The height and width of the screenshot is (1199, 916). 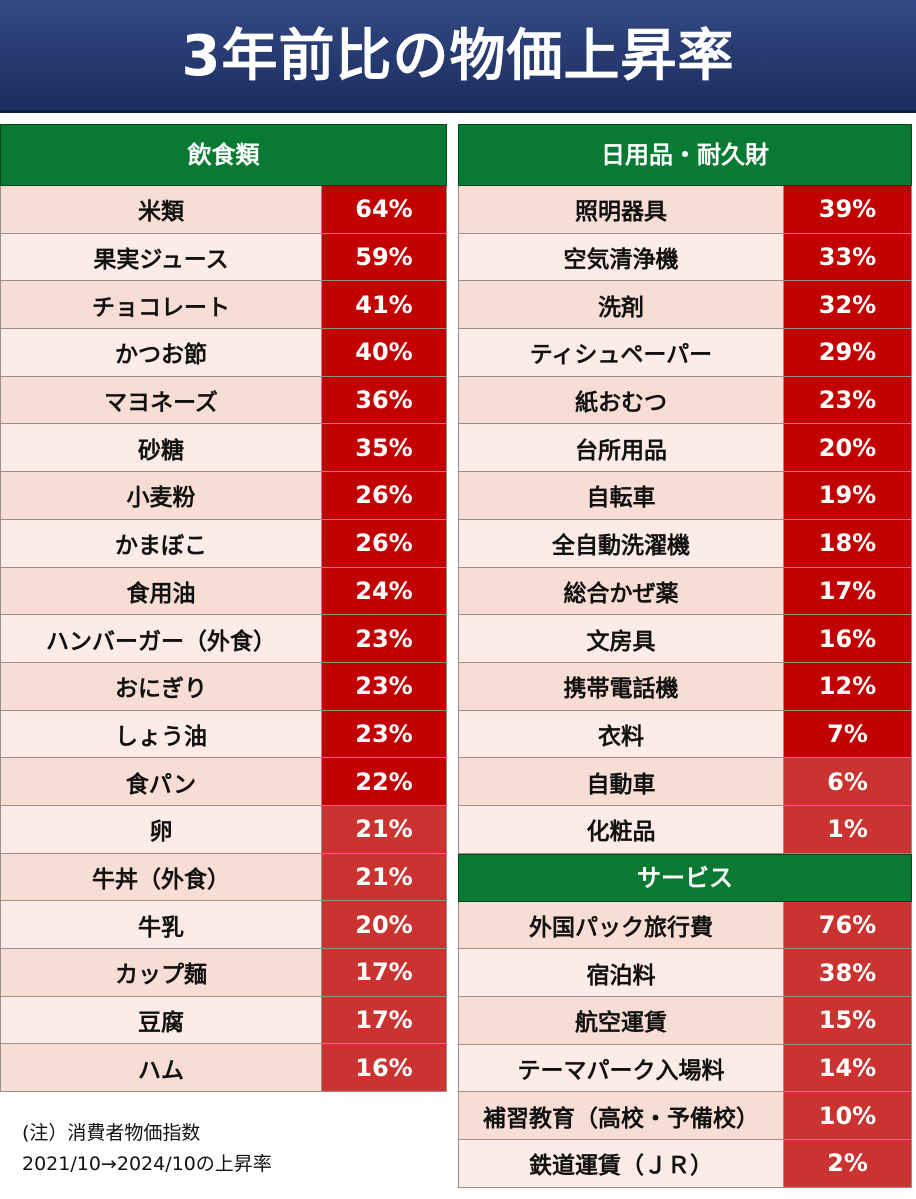 I want to click on goods-item-name: 衣料, so click(x=621, y=734).